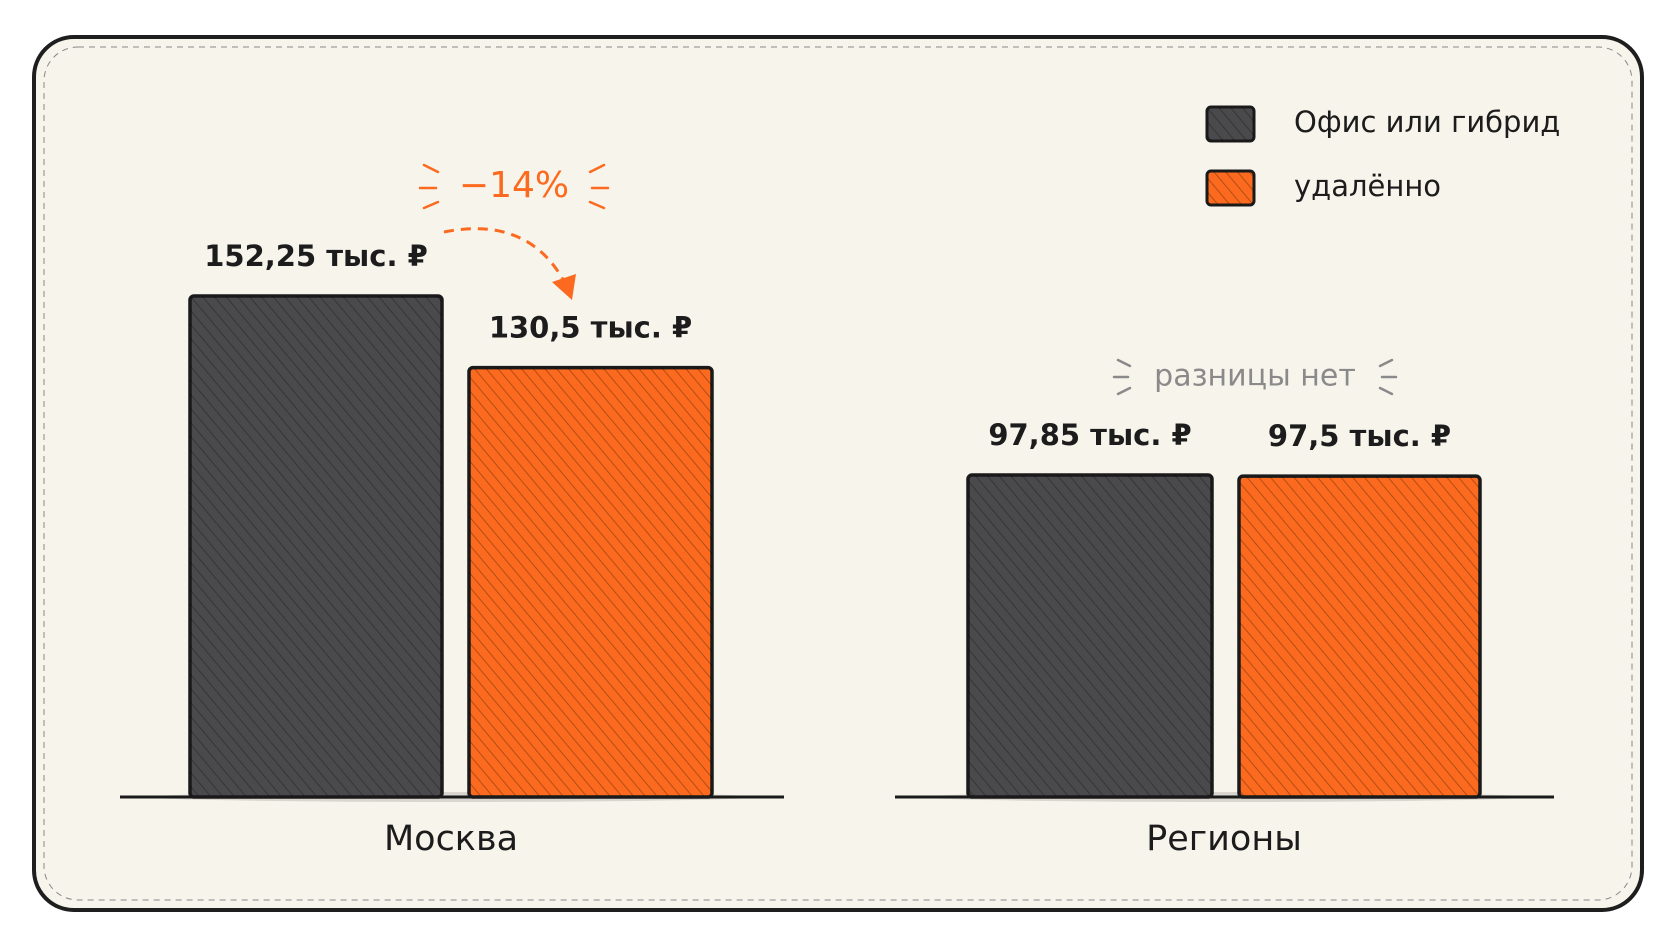  What do you see at coordinates (1367, 186) in the screenshot?
I see `legend-label: удалённо` at bounding box center [1367, 186].